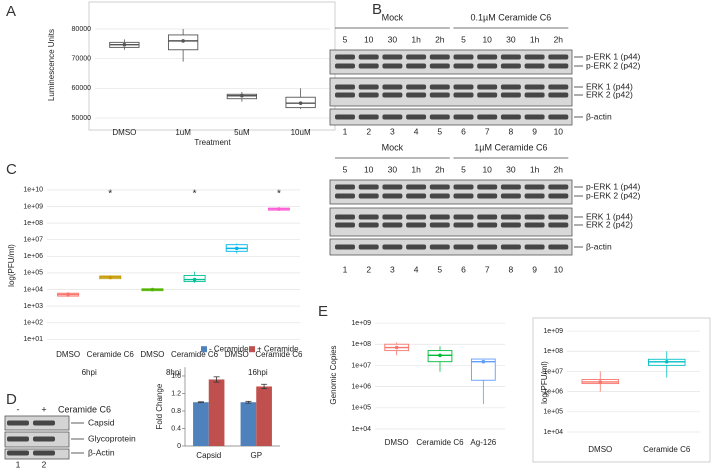  Describe the element at coordinates (301, 132) in the screenshot. I see `x-tick-label: 10uM` at that location.